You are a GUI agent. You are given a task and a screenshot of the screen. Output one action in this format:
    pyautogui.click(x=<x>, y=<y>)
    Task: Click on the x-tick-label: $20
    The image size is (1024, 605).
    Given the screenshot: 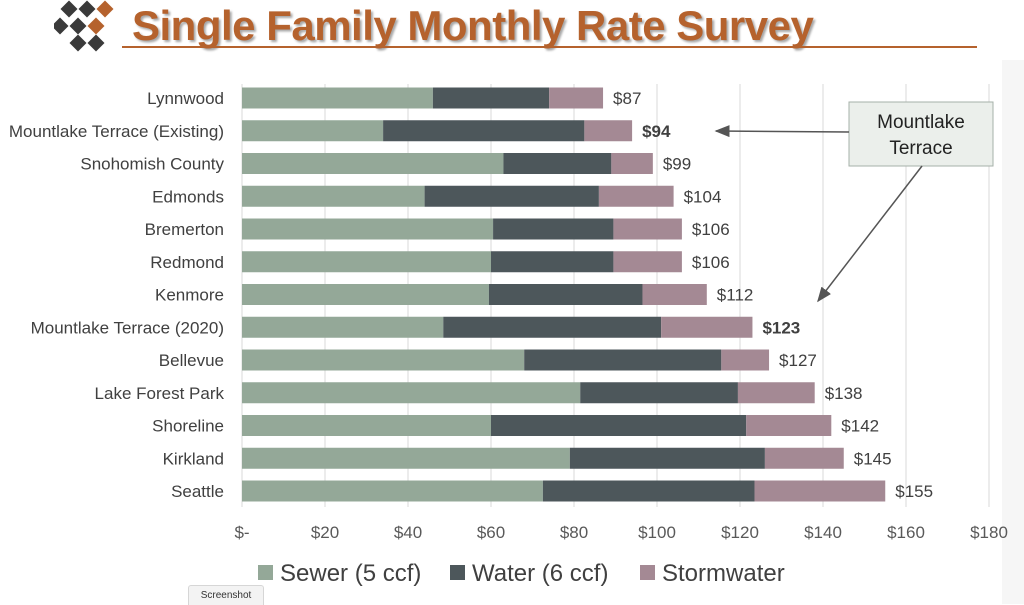 What is the action you would take?
    pyautogui.click(x=325, y=532)
    